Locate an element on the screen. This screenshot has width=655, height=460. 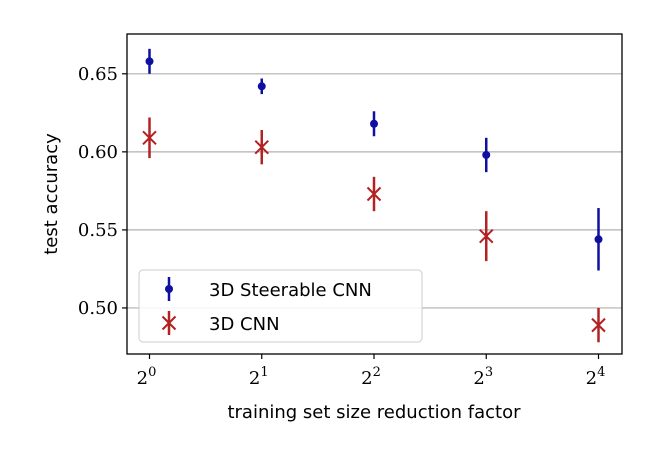
y-tick-label: 0.60 is located at coordinates (98, 152).